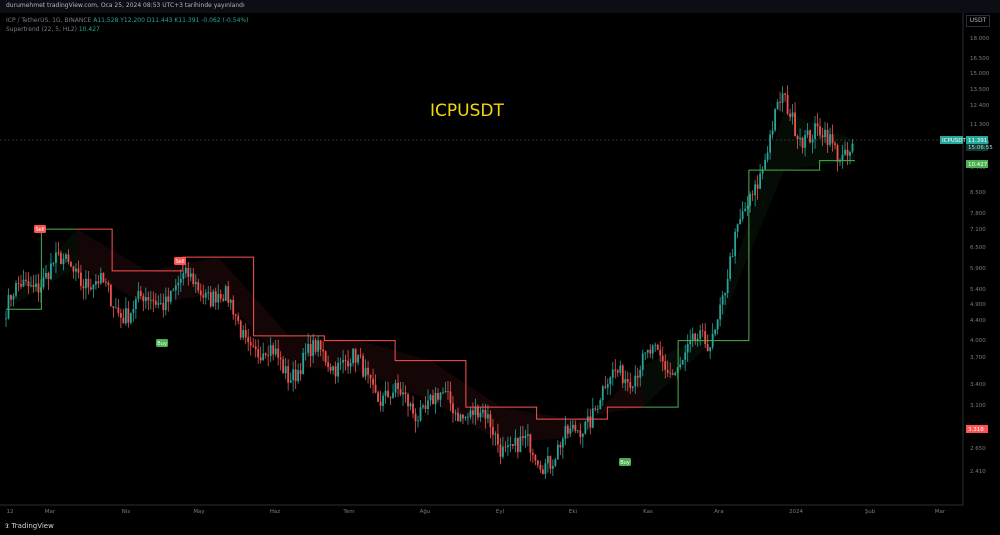 The image size is (1000, 535). What do you see at coordinates (179, 262) in the screenshot?
I see `sell-signal-2-label: Sell` at bounding box center [179, 262].